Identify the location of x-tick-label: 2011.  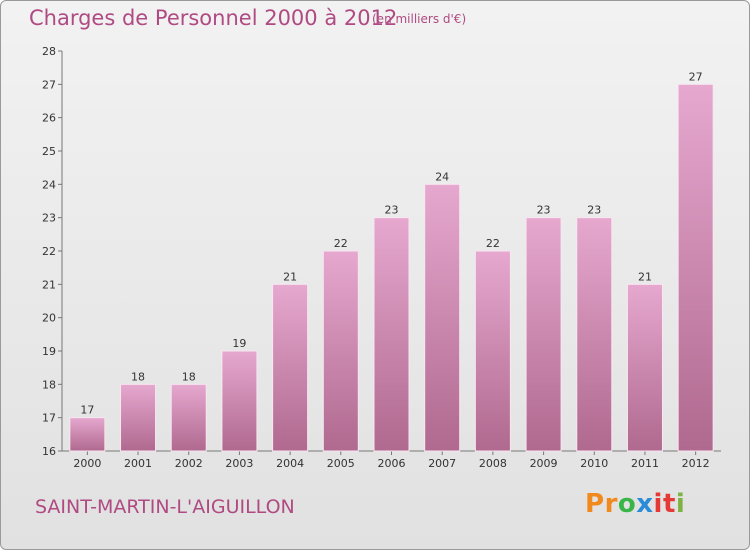
(645, 463).